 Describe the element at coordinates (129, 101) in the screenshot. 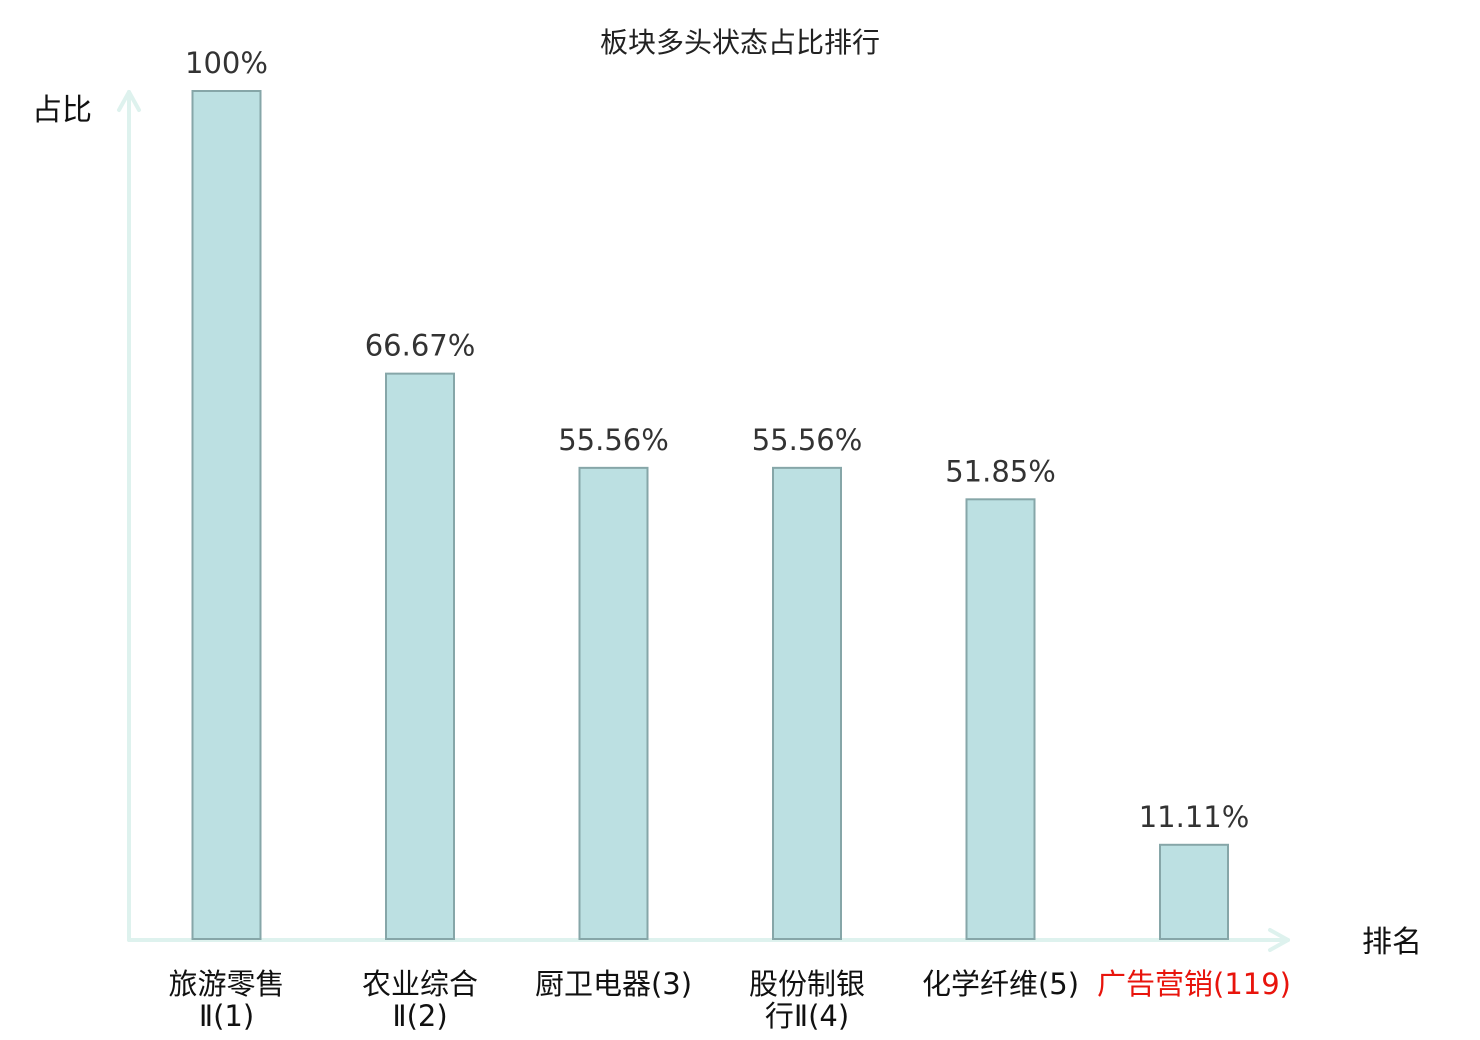

I see `y-axis-arrow-icon` at that location.